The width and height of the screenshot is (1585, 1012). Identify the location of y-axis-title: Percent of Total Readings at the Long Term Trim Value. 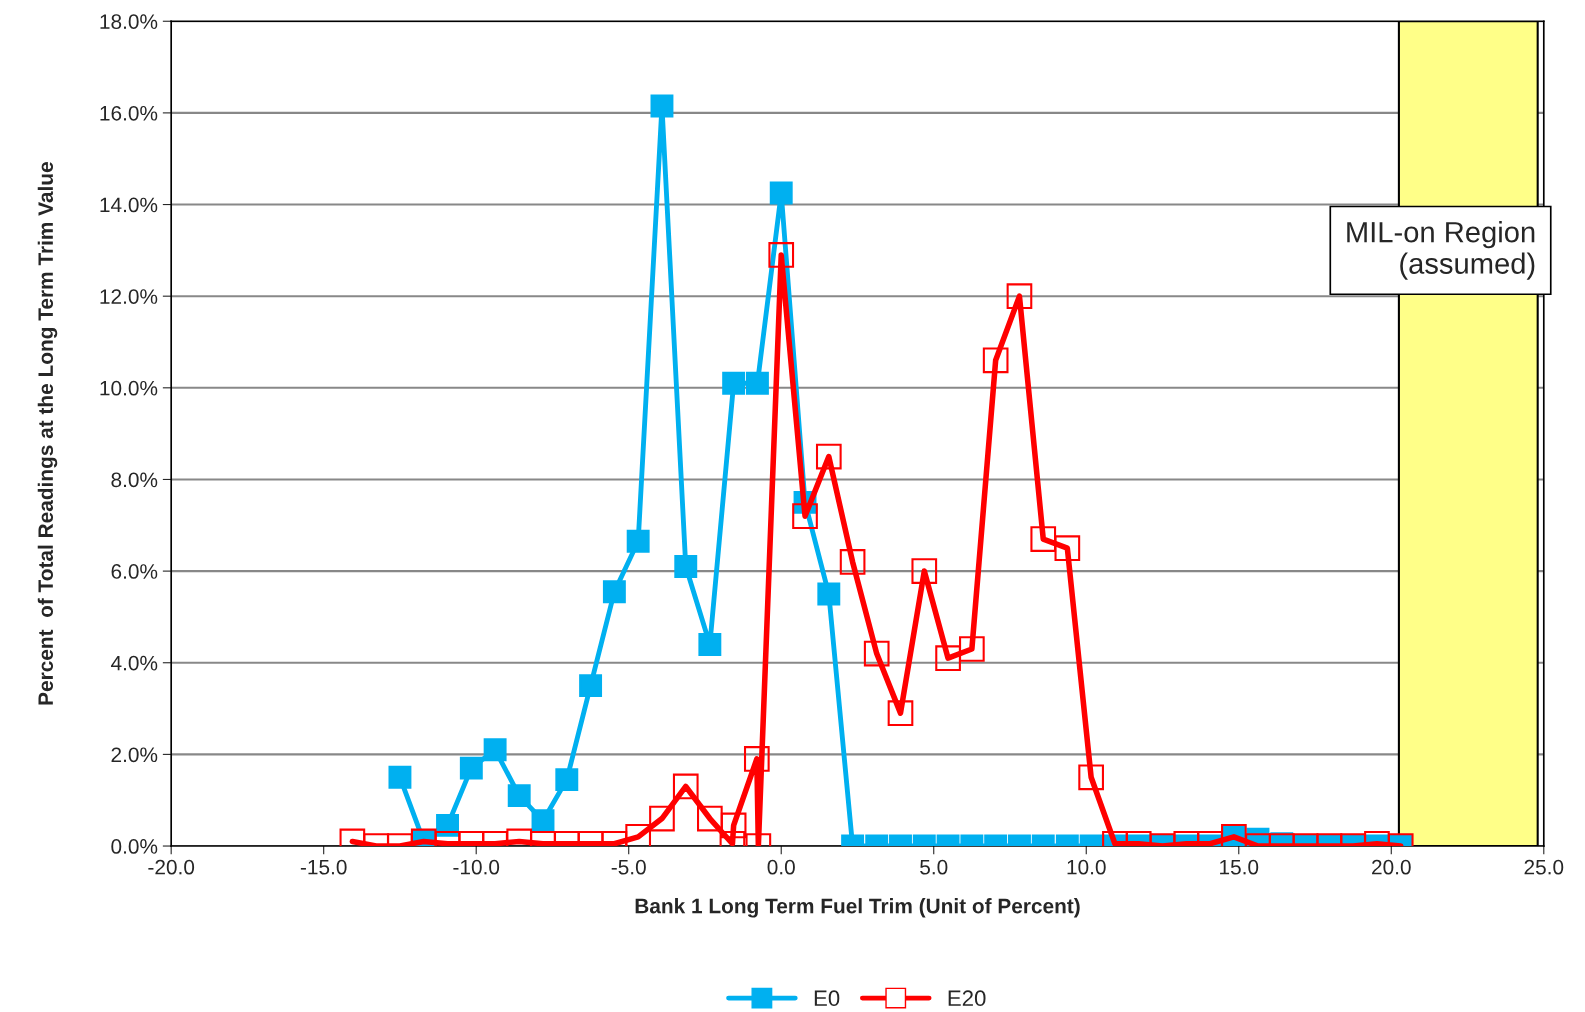
(47, 433).